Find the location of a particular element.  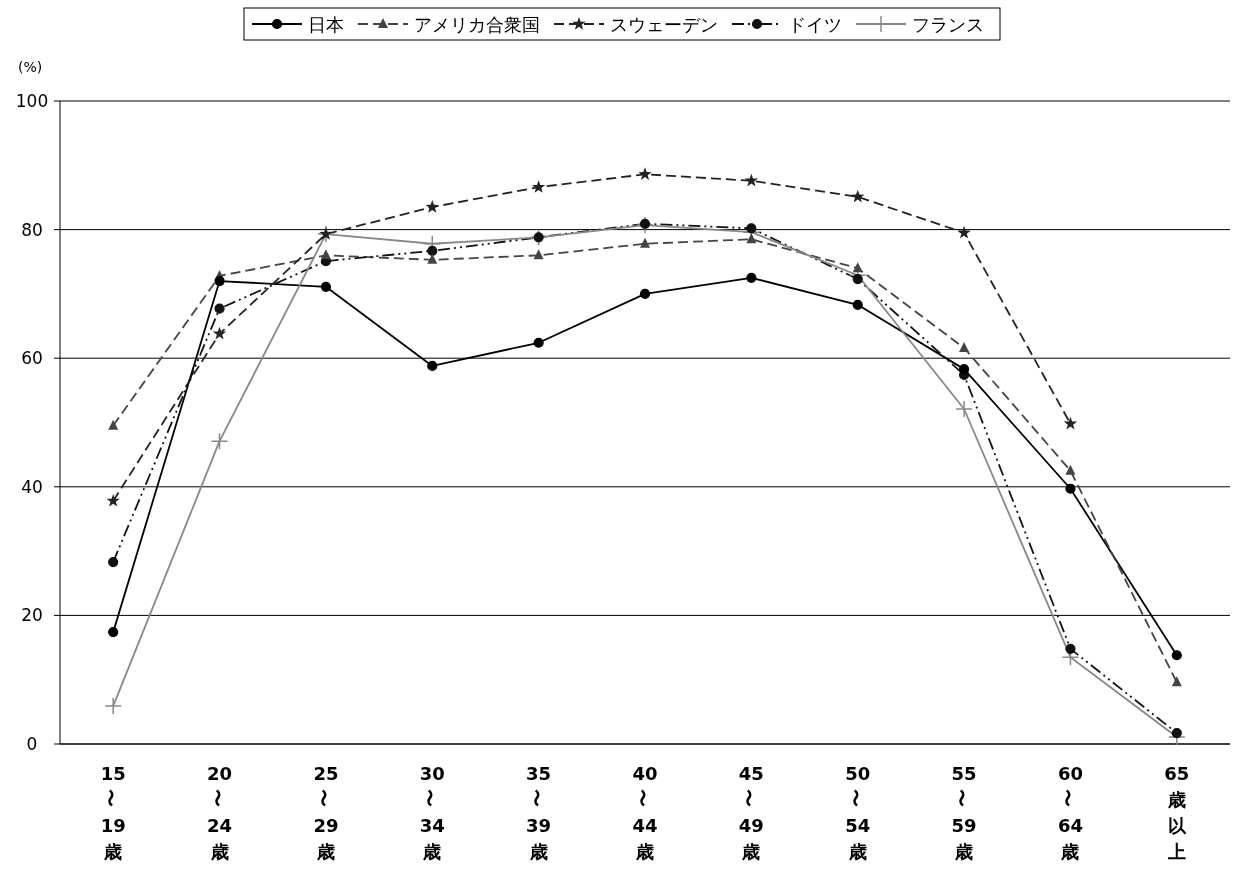

x-tick-label: 55〜59歳 is located at coordinates (964, 812).